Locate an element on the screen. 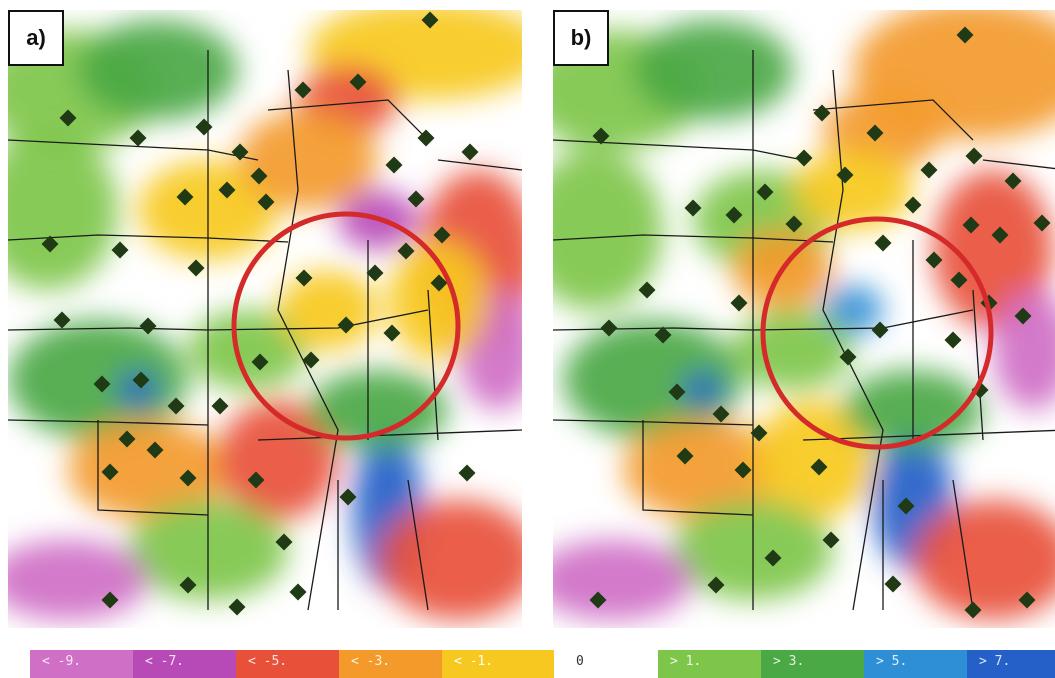 This screenshot has height=678, width=1055. panel-label-a: a) is located at coordinates (36, 38).